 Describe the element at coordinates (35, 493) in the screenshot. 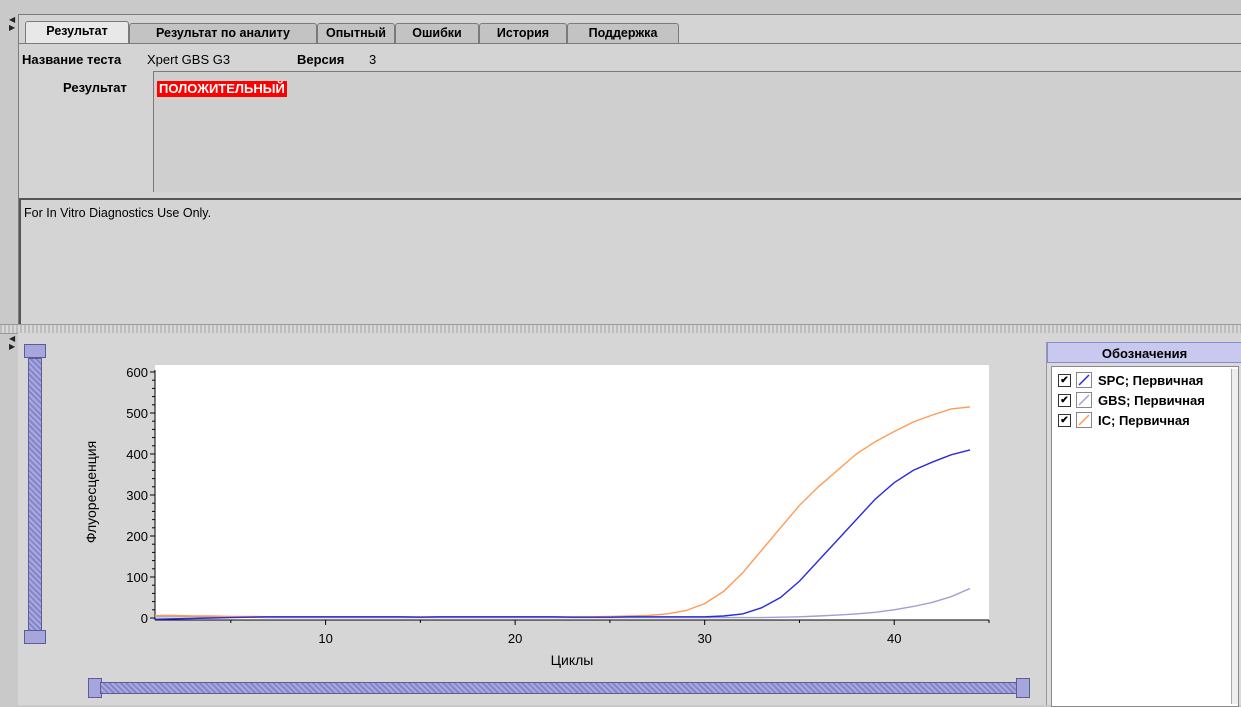

I see `y-zoom-scrollbar` at that location.